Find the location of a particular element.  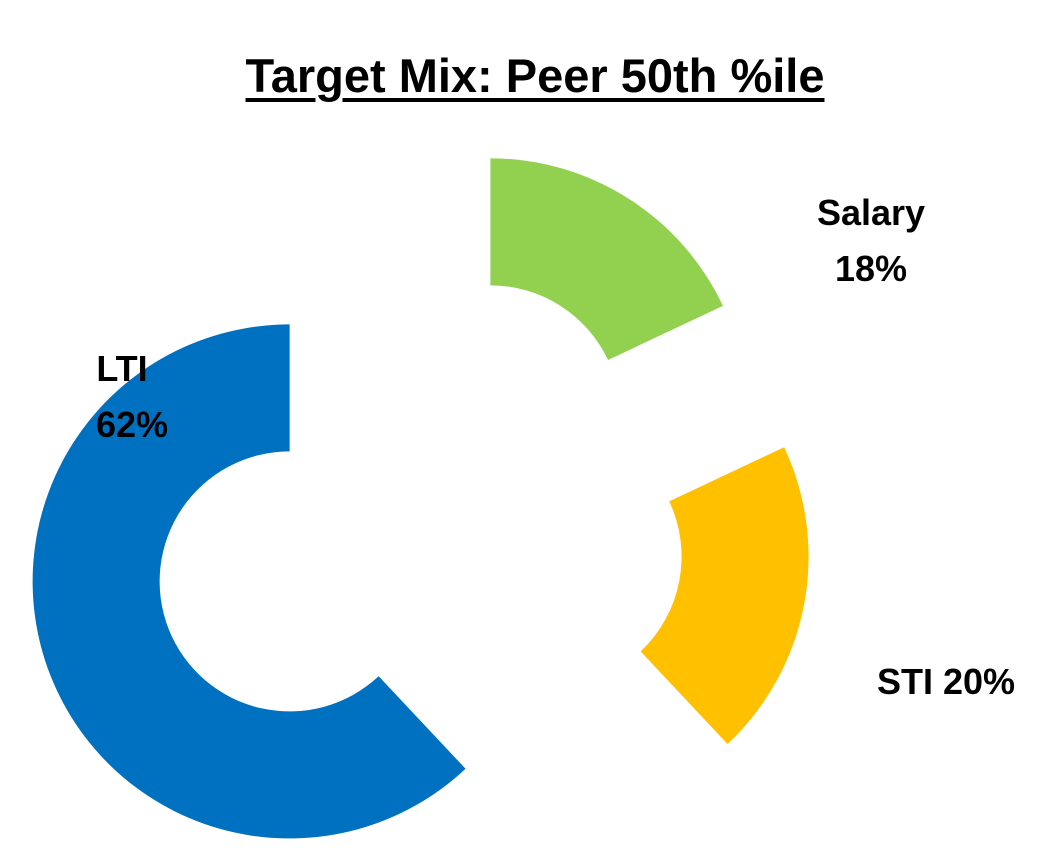

label-sti: STI 20% is located at coordinates (946, 681).